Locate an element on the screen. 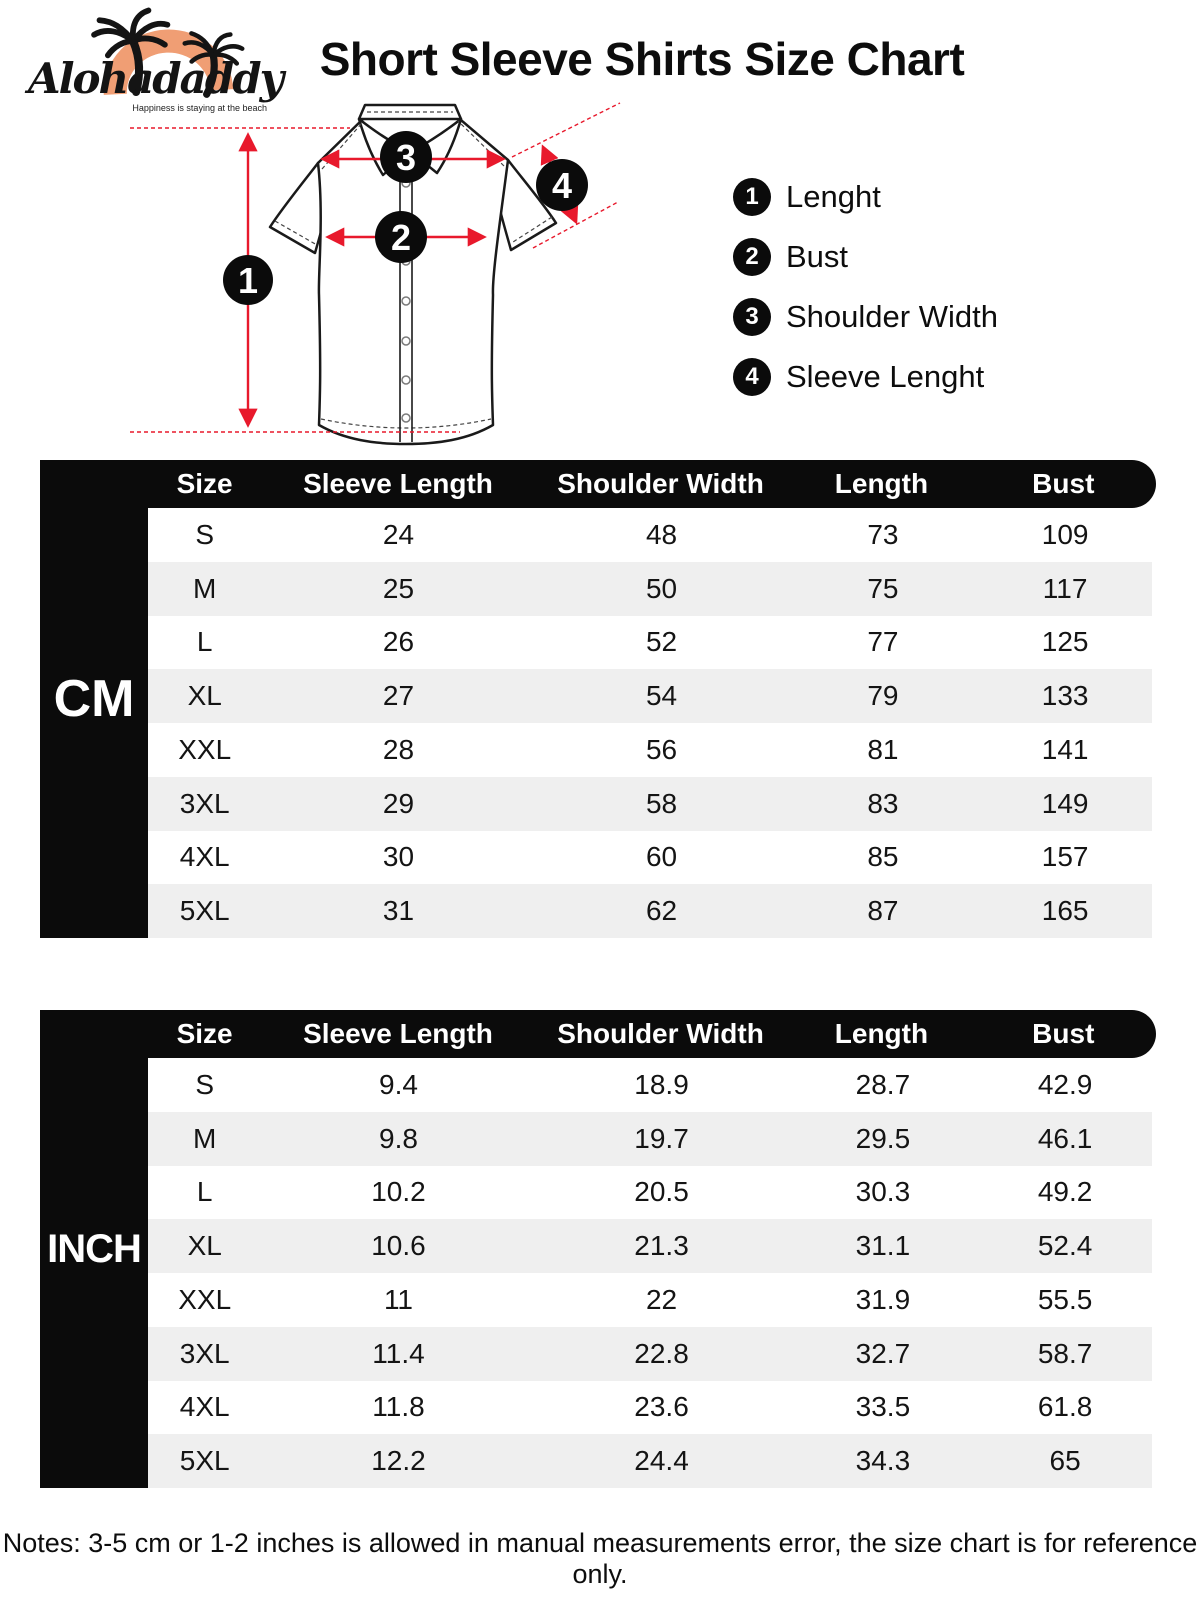  circled-number-icon: 2 is located at coordinates (752, 257).